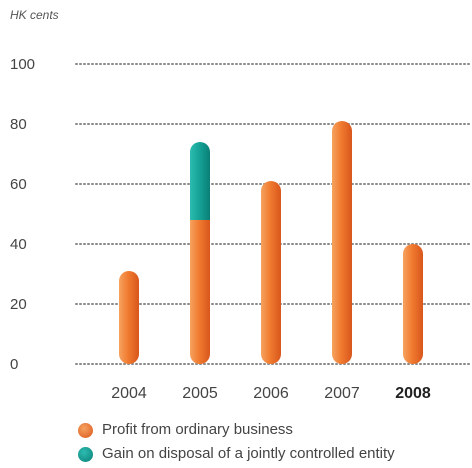 Image resolution: width=472 pixels, height=468 pixels. Describe the element at coordinates (22, 64) in the screenshot. I see `y-tick-label: 100` at that location.